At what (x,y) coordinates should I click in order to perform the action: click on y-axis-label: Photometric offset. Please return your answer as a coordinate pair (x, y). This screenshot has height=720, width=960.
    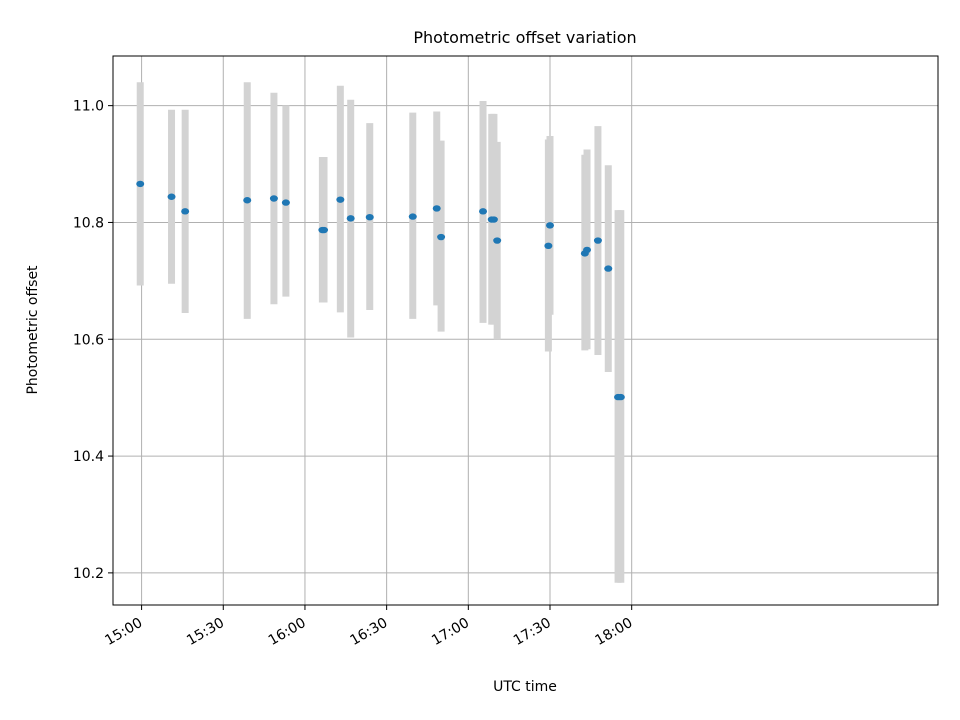
    Looking at the image, I should click on (33, 330).